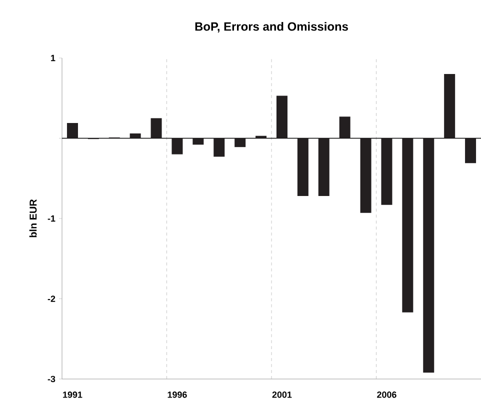 Image resolution: width=481 pixels, height=409 pixels. I want to click on y-axis-title: bln EUR, so click(33, 218).